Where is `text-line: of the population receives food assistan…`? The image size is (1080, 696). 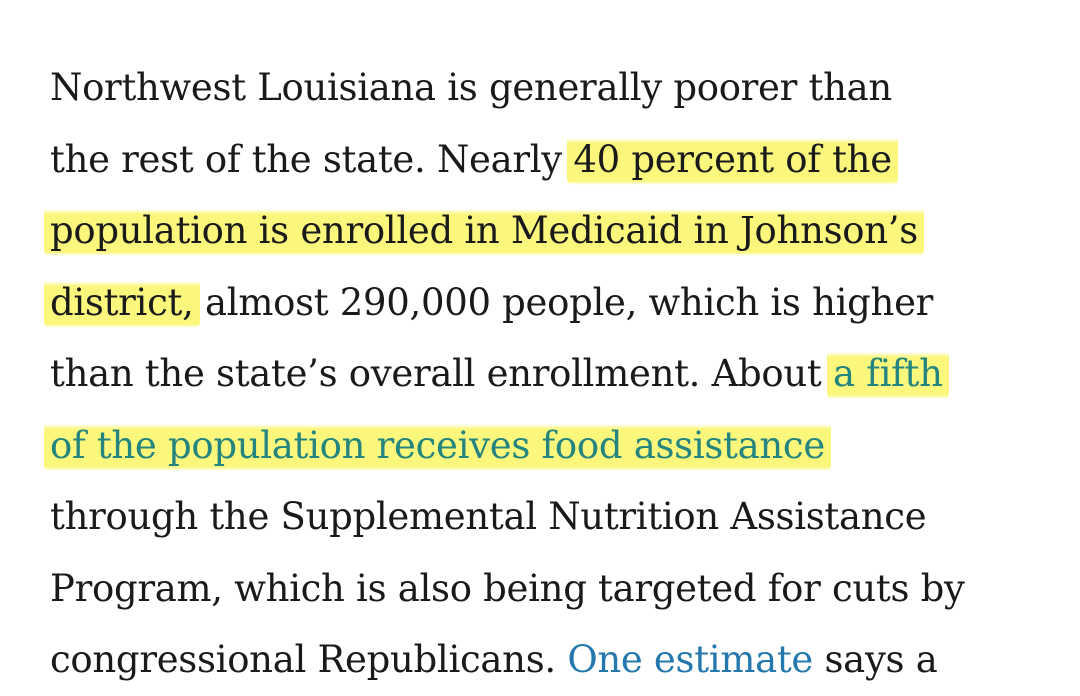
text-line: of the population receives food assistan… is located at coordinates (552, 446).